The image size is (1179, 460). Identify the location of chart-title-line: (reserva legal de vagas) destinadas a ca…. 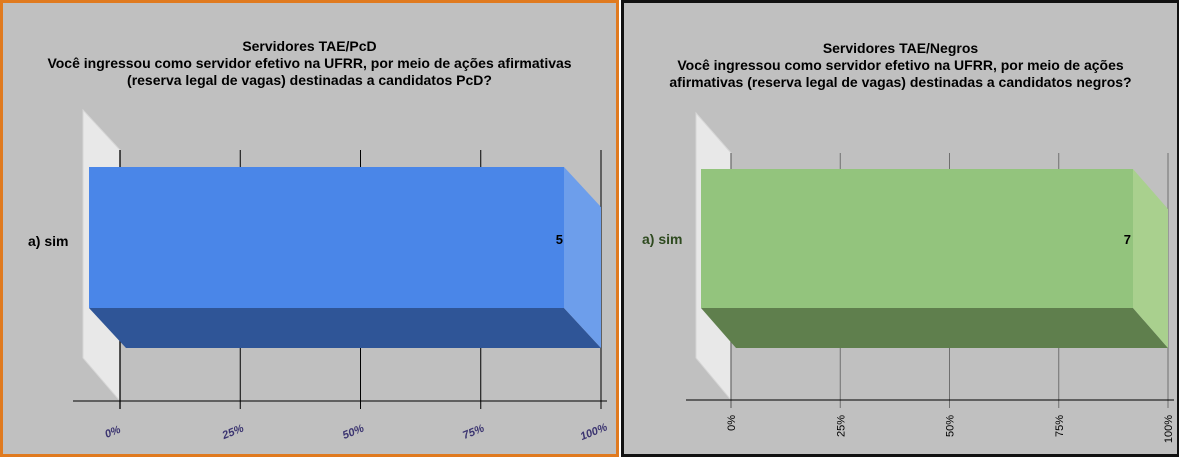
(309, 80).